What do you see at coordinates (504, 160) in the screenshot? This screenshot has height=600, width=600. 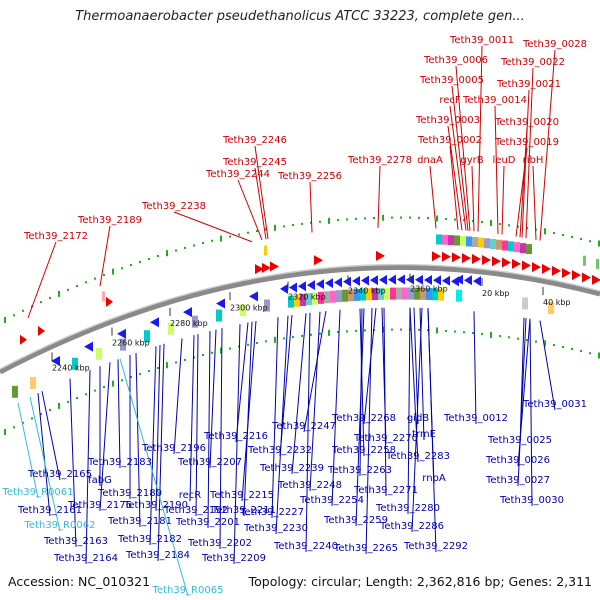 I see `gene-label-top: leuD` at bounding box center [504, 160].